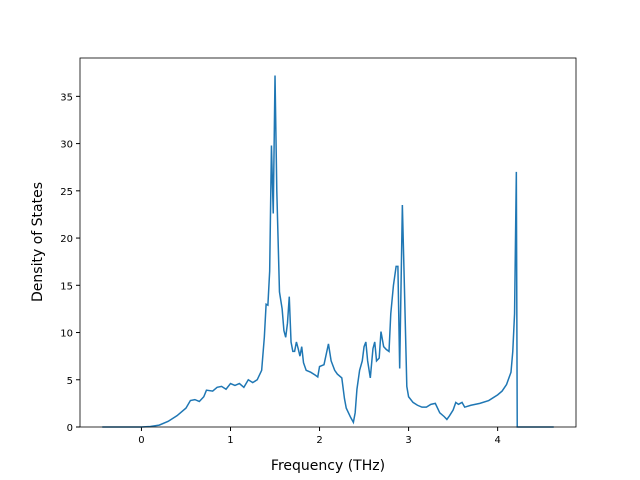 Image resolution: width=640 pixels, height=480 pixels. What do you see at coordinates (230, 440) in the screenshot?
I see `x-tick-label: 1` at bounding box center [230, 440].